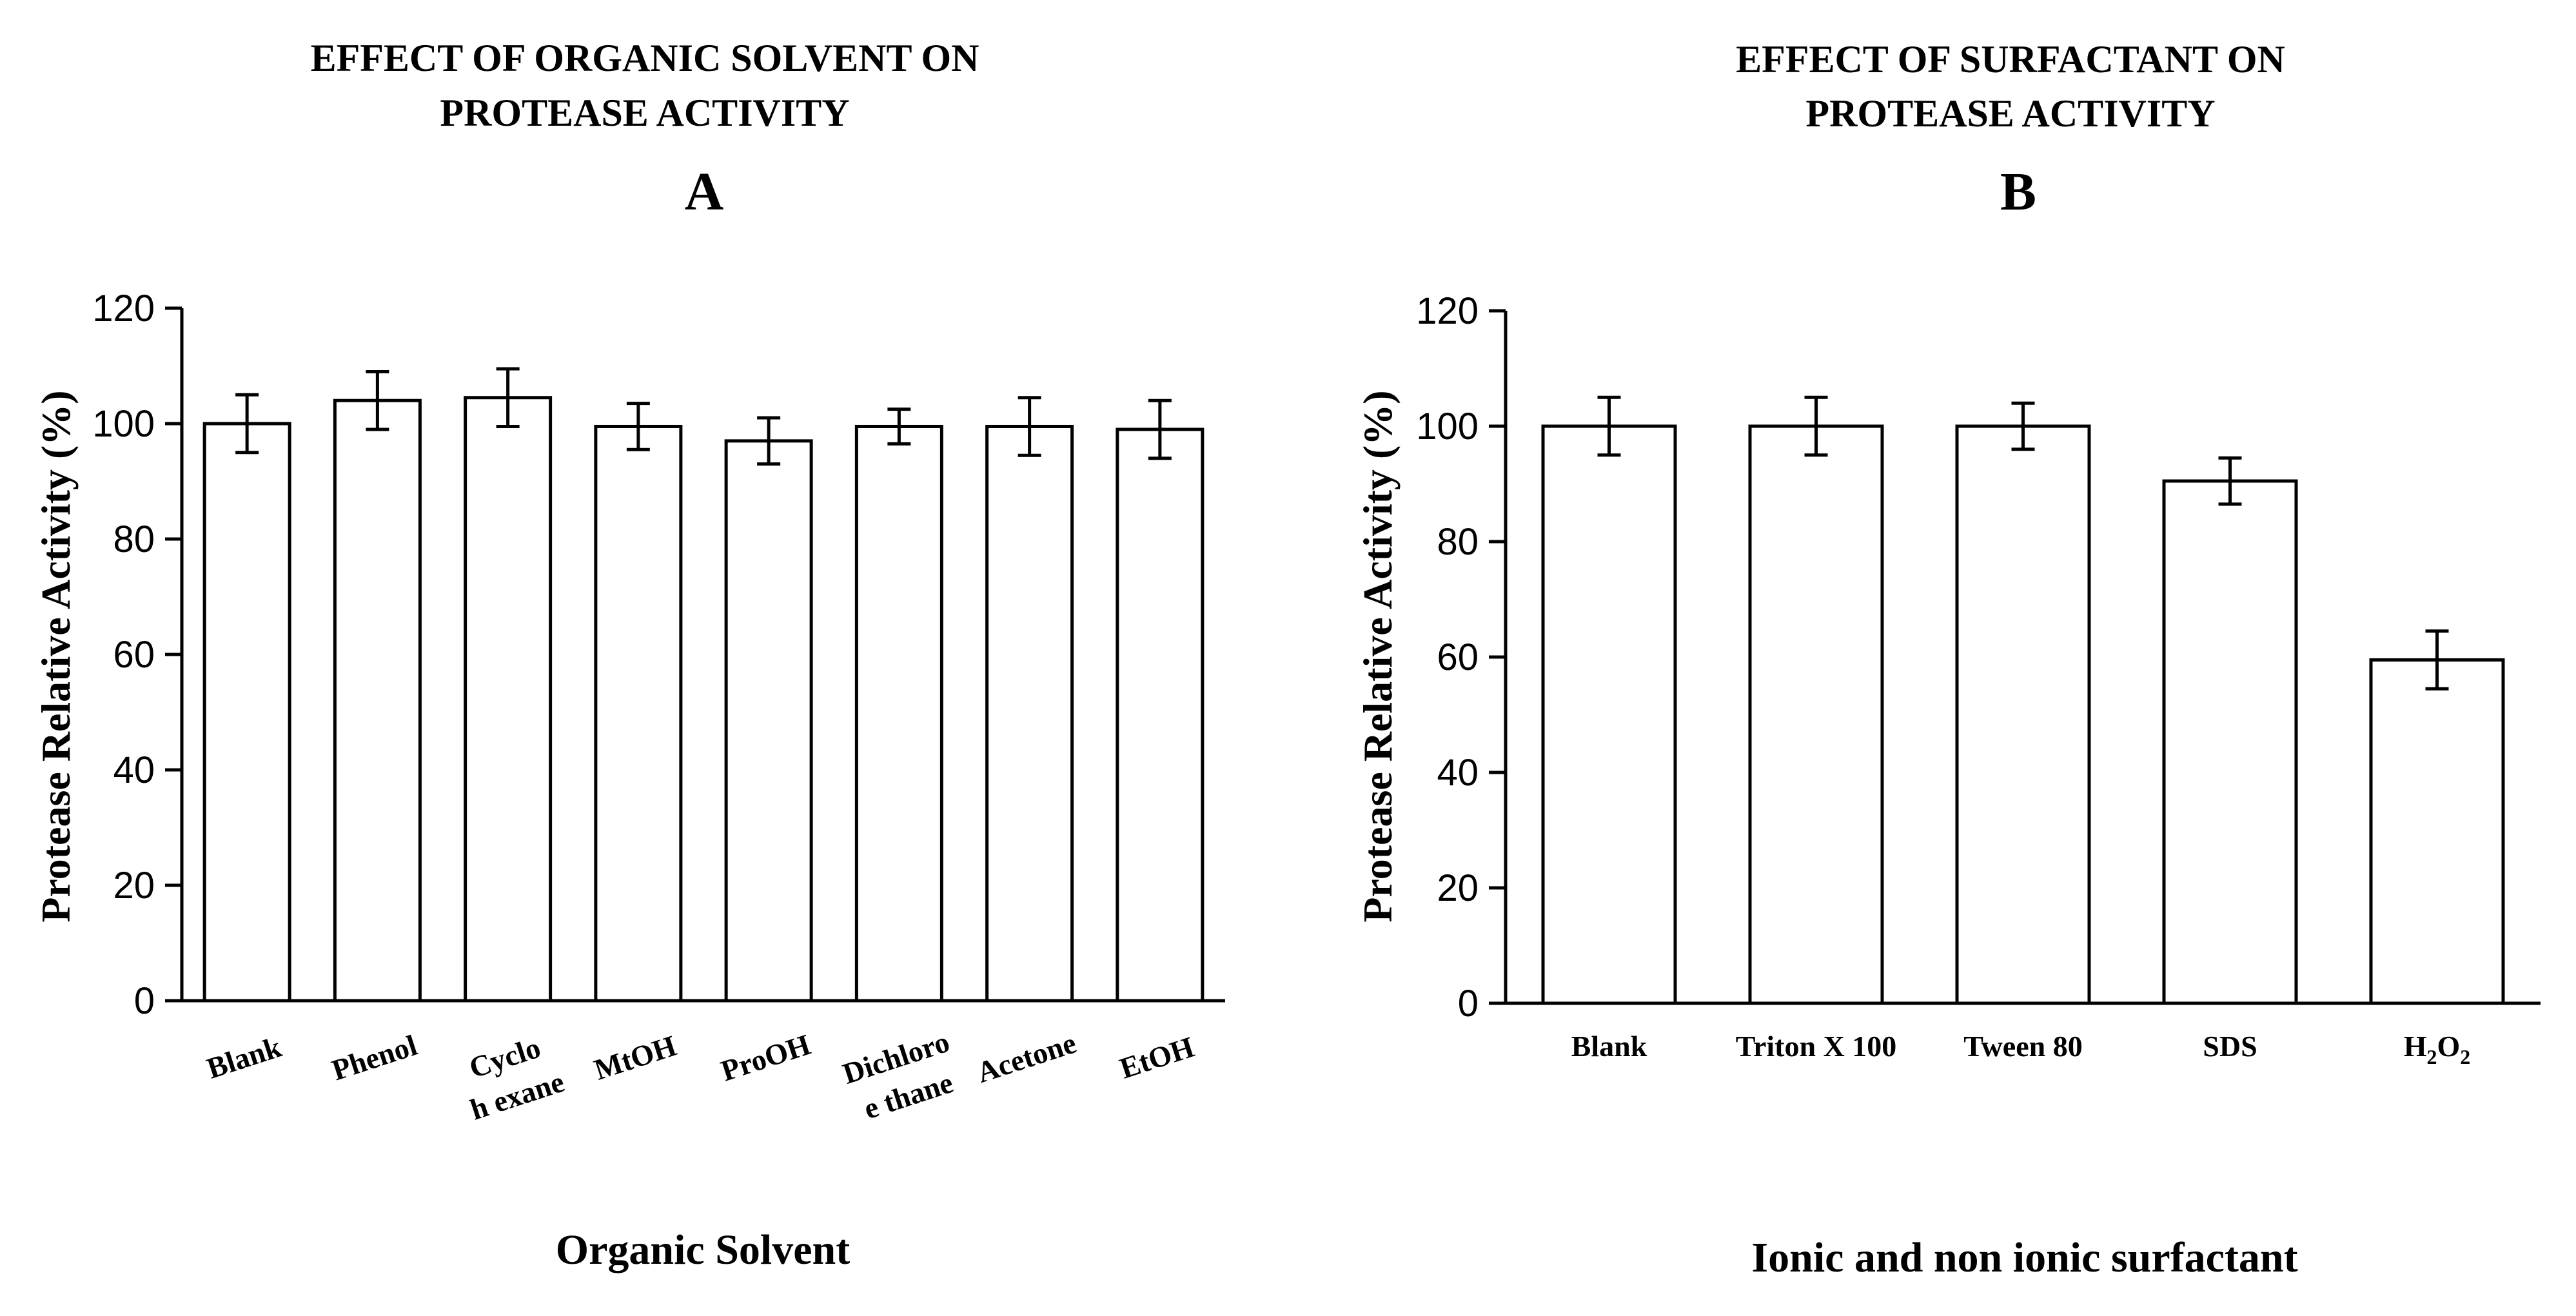  What do you see at coordinates (2024, 1257) in the screenshot?
I see `panel-b-x-axis-label: Ionic and non ionic surfactant` at bounding box center [2024, 1257].